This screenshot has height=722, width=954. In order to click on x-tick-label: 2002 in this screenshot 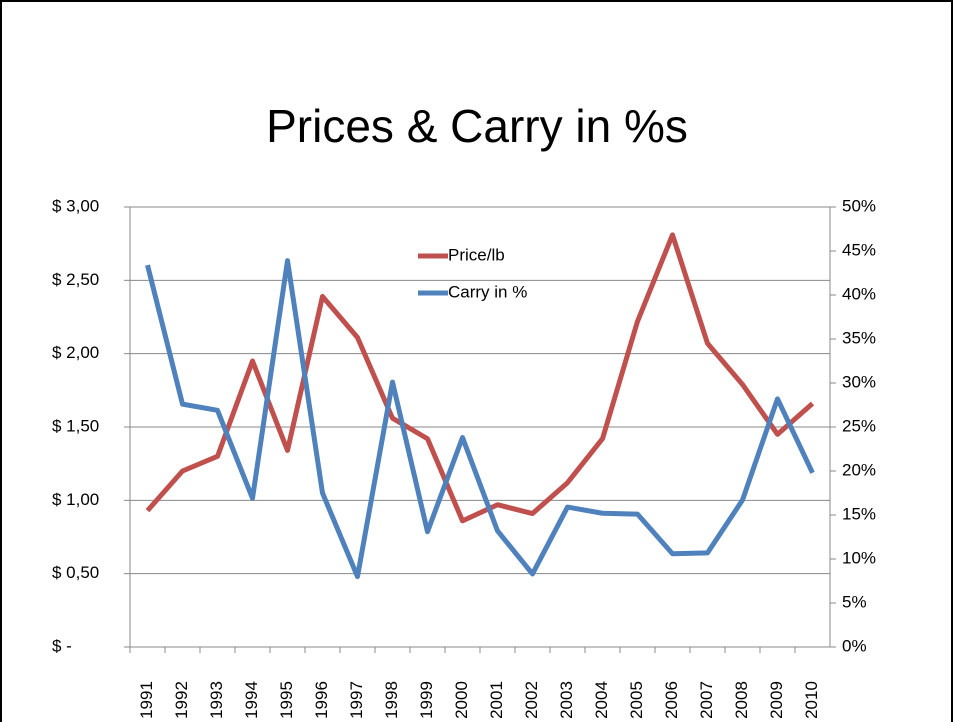, I will do `click(531, 700)`.